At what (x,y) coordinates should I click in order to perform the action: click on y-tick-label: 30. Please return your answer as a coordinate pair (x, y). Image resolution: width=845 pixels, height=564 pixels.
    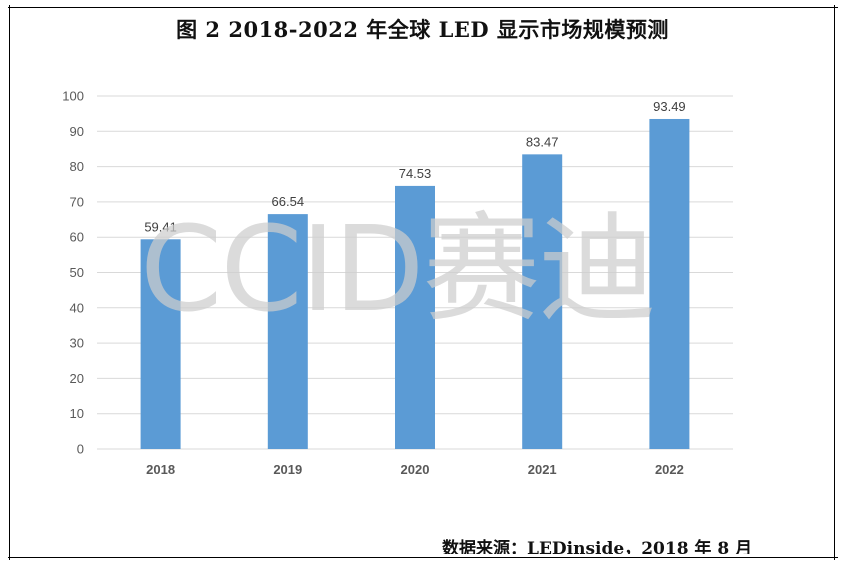
    Looking at the image, I should click on (77, 343).